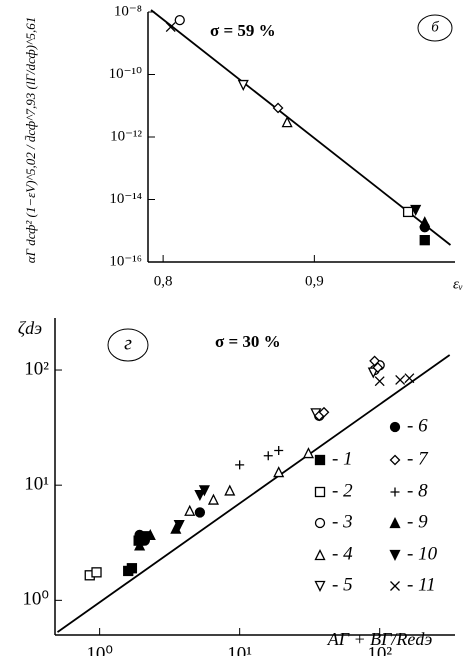 This screenshot has width=474, height=656. I want to click on legend-label: - 11, so click(421, 584).